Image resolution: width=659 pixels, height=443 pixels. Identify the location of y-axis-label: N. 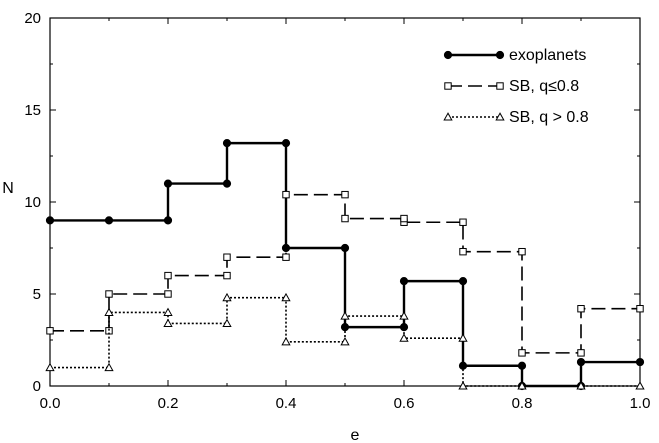
(8, 188).